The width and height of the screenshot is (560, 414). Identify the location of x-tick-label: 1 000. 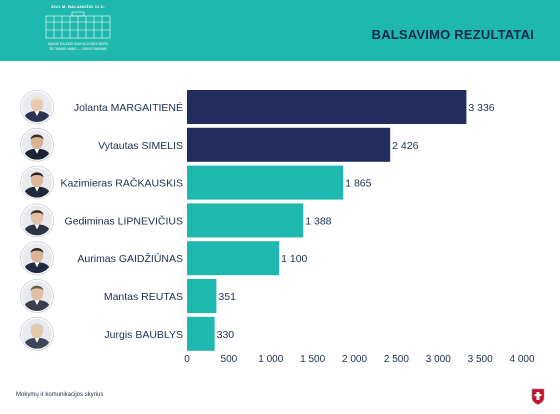
(270, 359).